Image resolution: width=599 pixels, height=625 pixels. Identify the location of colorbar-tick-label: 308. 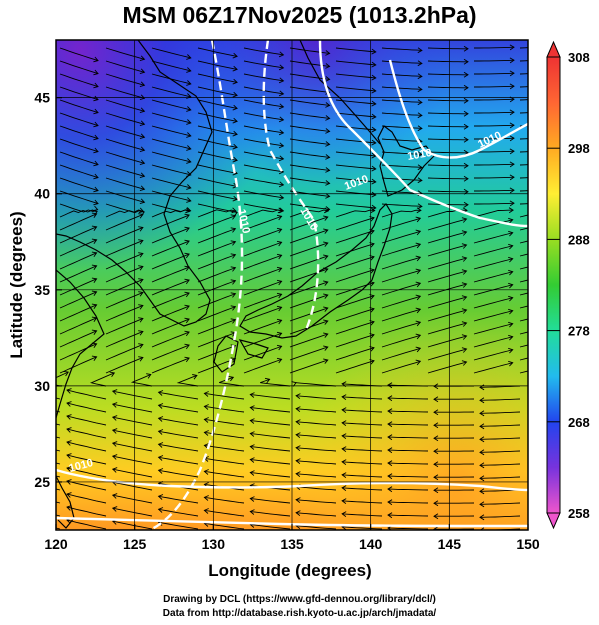
(579, 57).